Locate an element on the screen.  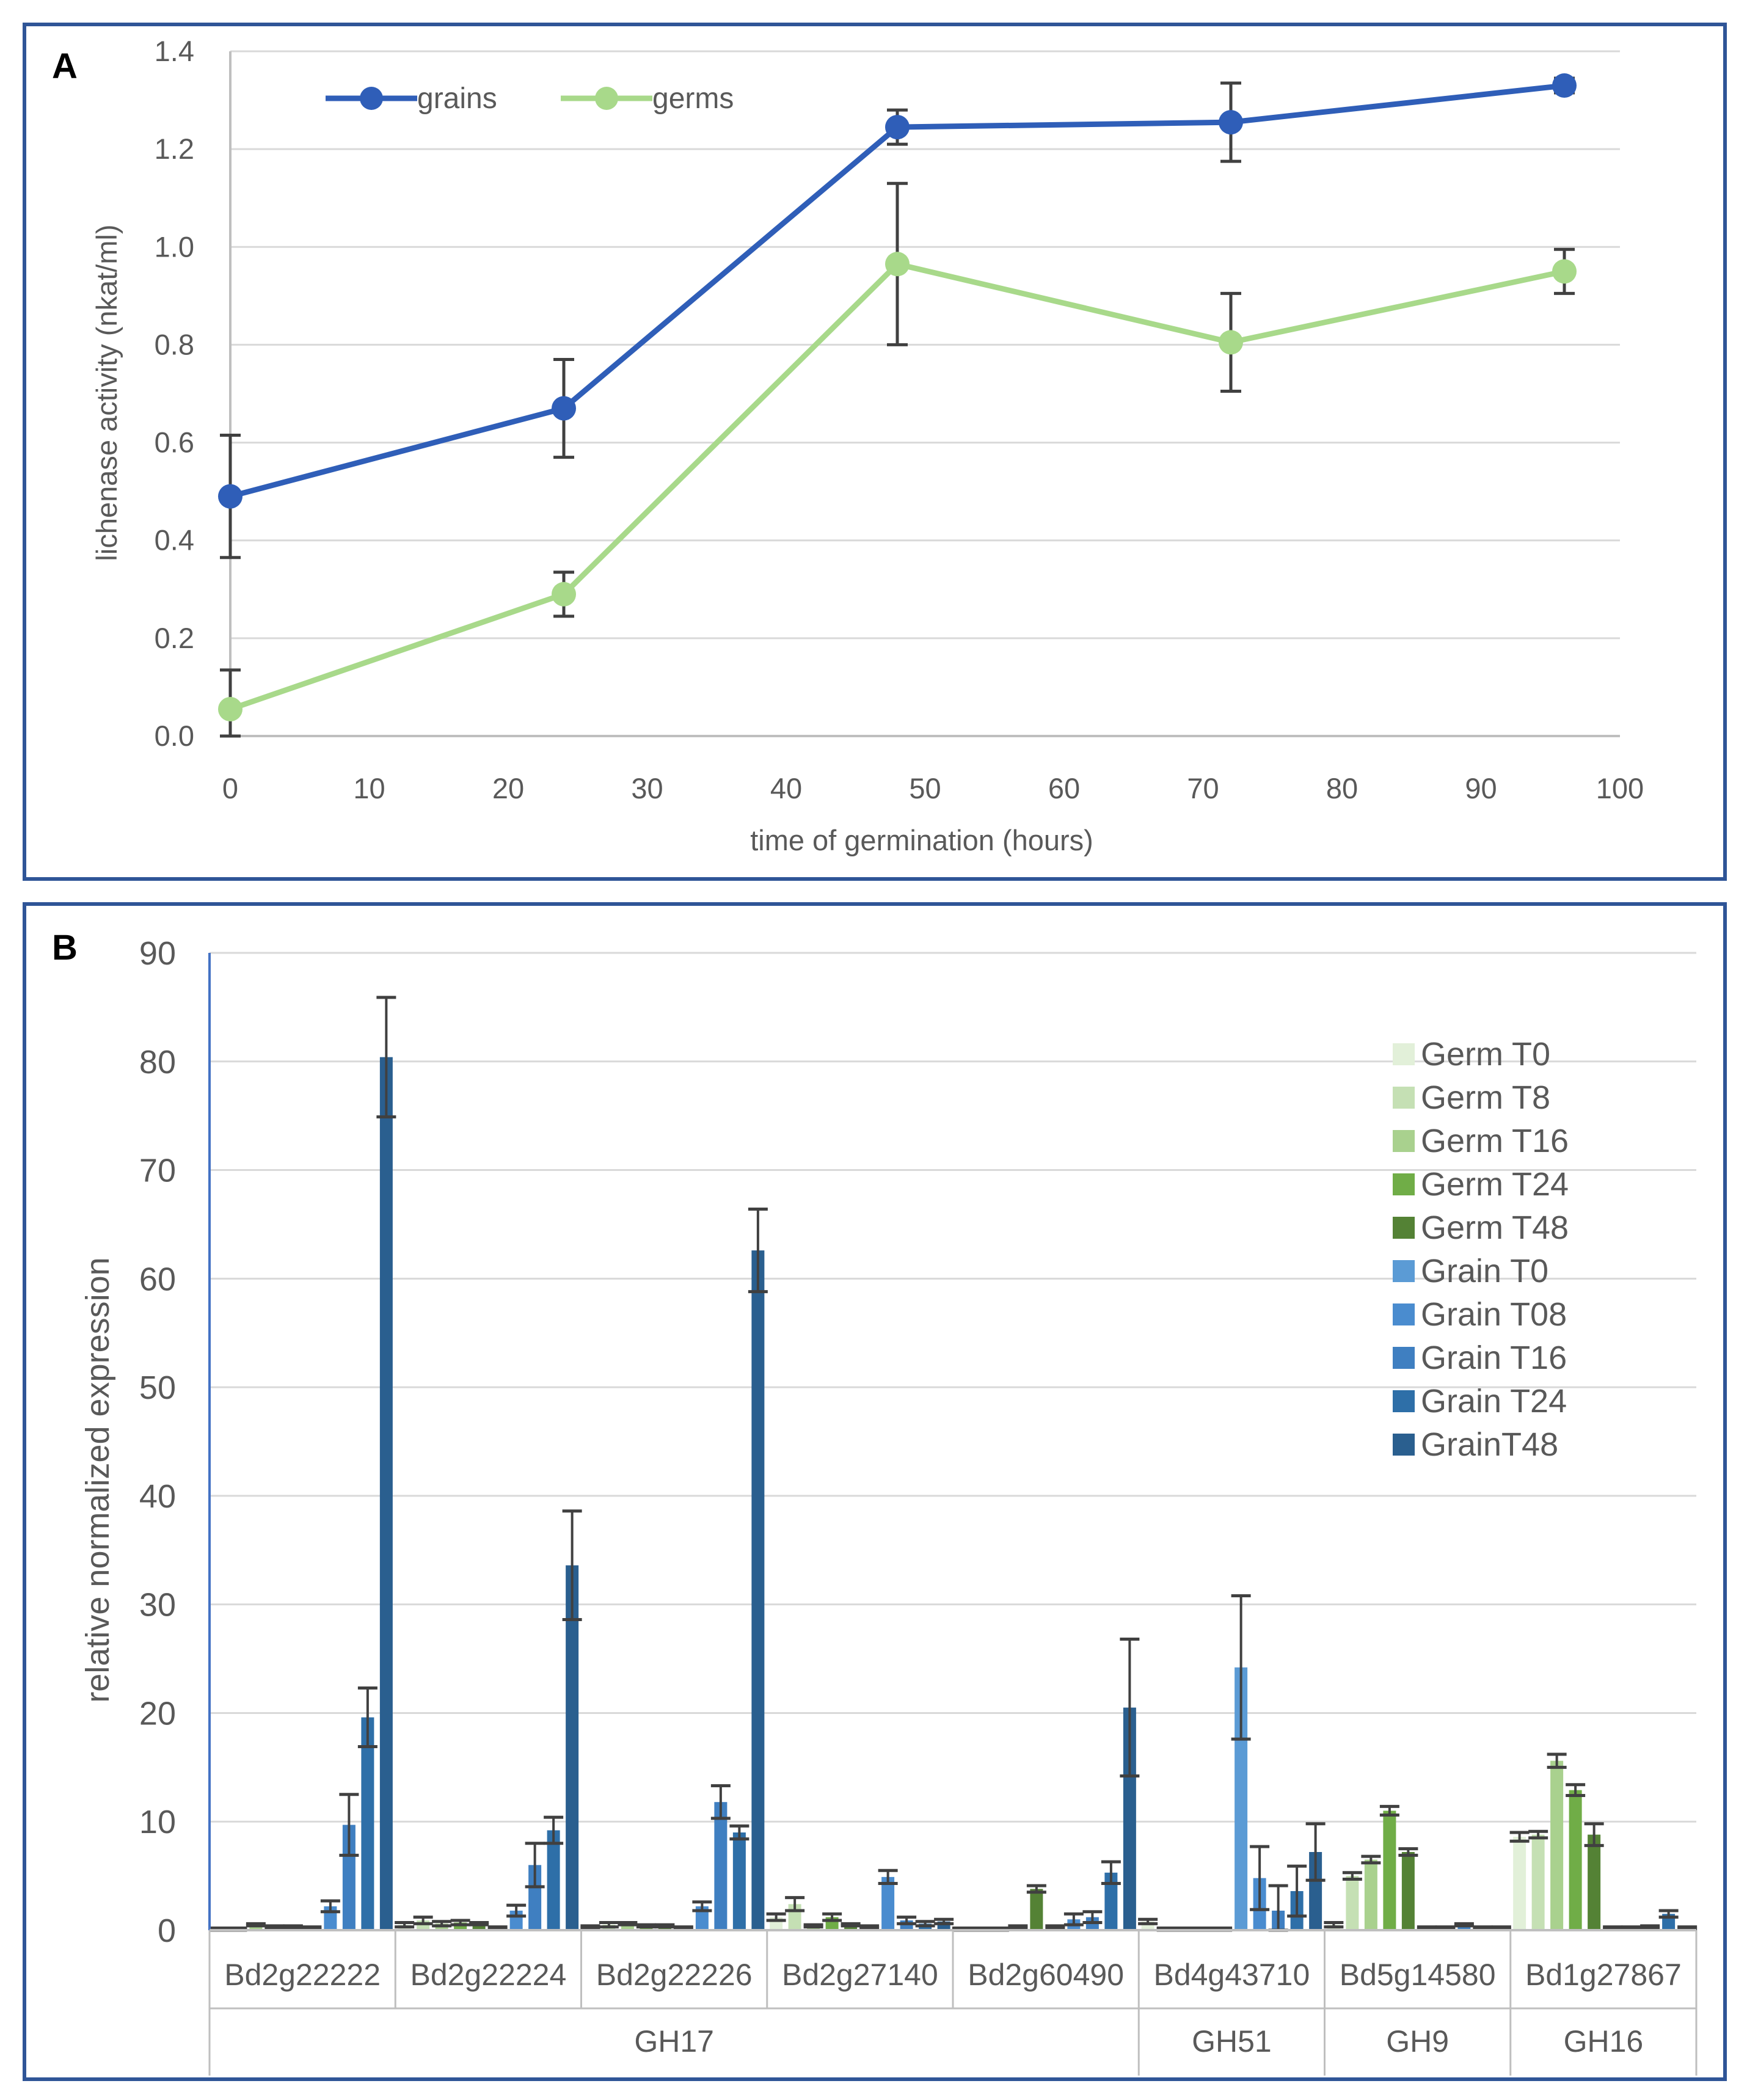
y-tick-label: 0 is located at coordinates (167, 1931).